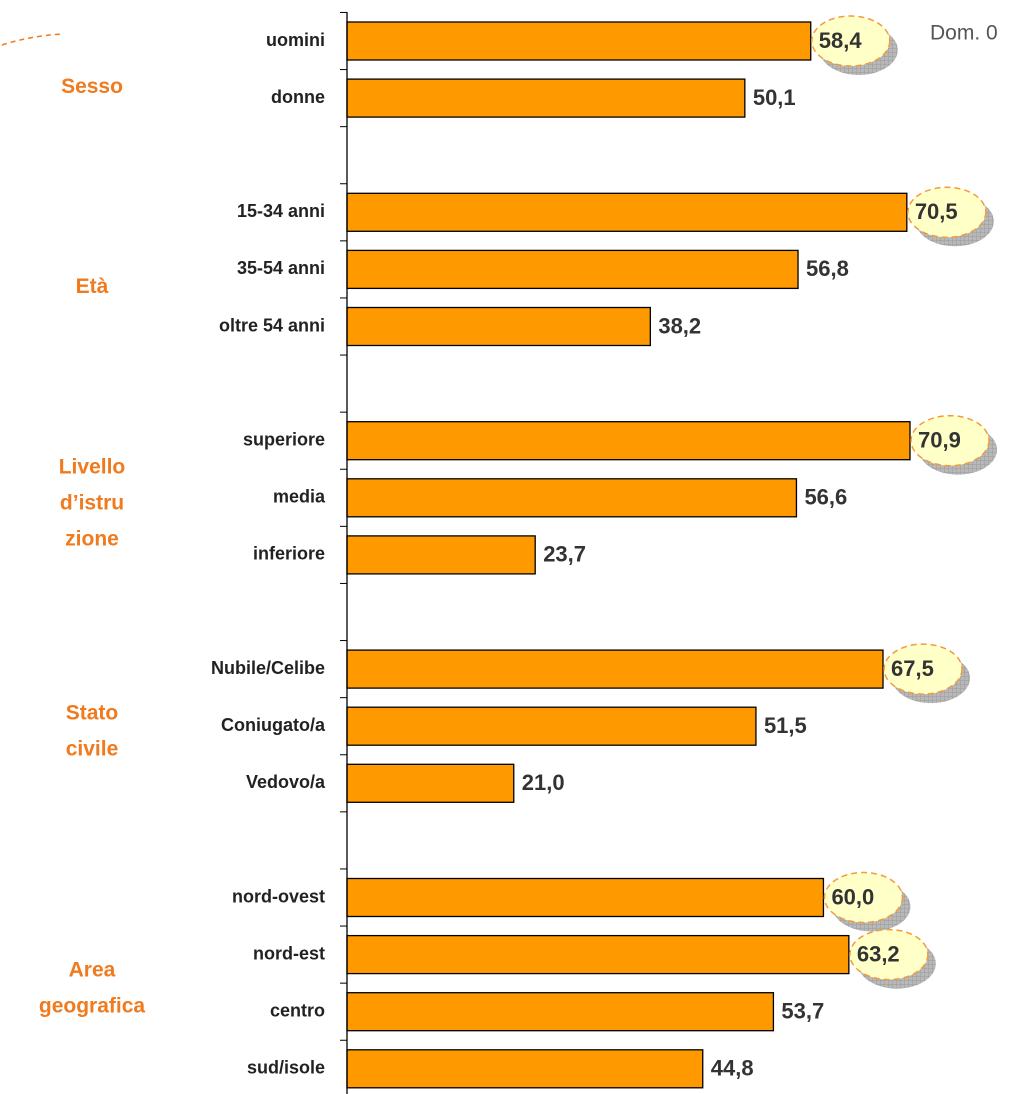 The image size is (1036, 1094). I want to click on group-label: Area, so click(92, 970).